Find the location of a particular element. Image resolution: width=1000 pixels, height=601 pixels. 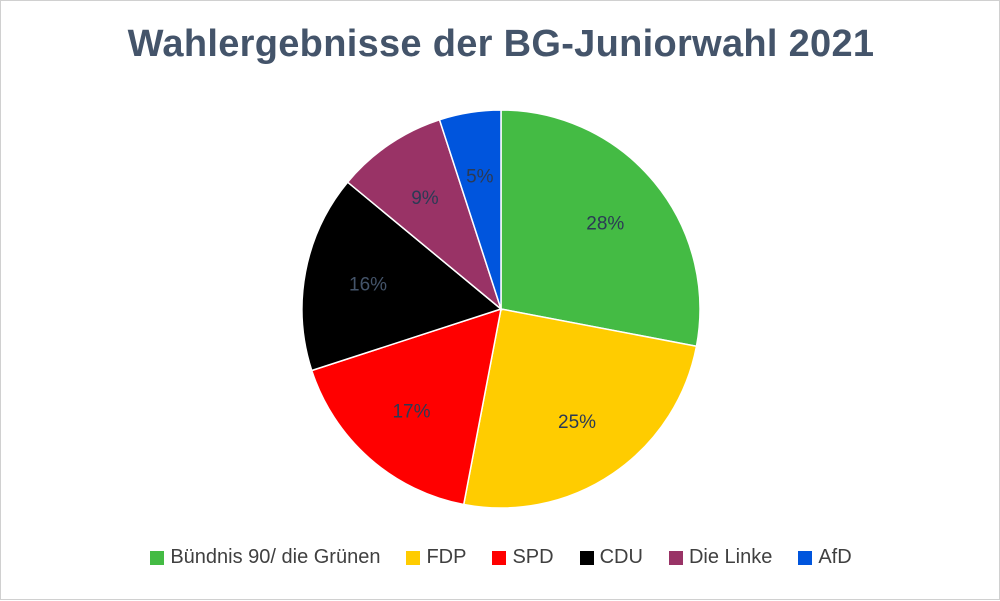

legend-item-5: Die Linke is located at coordinates (720, 557).